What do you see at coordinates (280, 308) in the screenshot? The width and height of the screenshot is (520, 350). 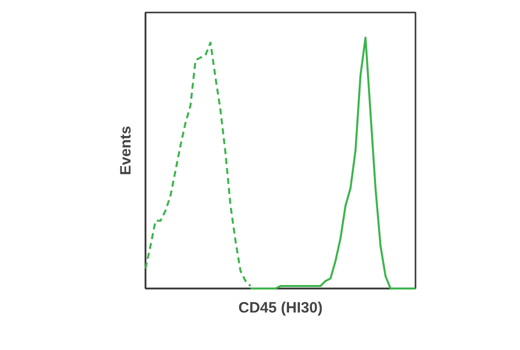 I see `x-axis-title: CD45 (HI30)` at bounding box center [280, 308].